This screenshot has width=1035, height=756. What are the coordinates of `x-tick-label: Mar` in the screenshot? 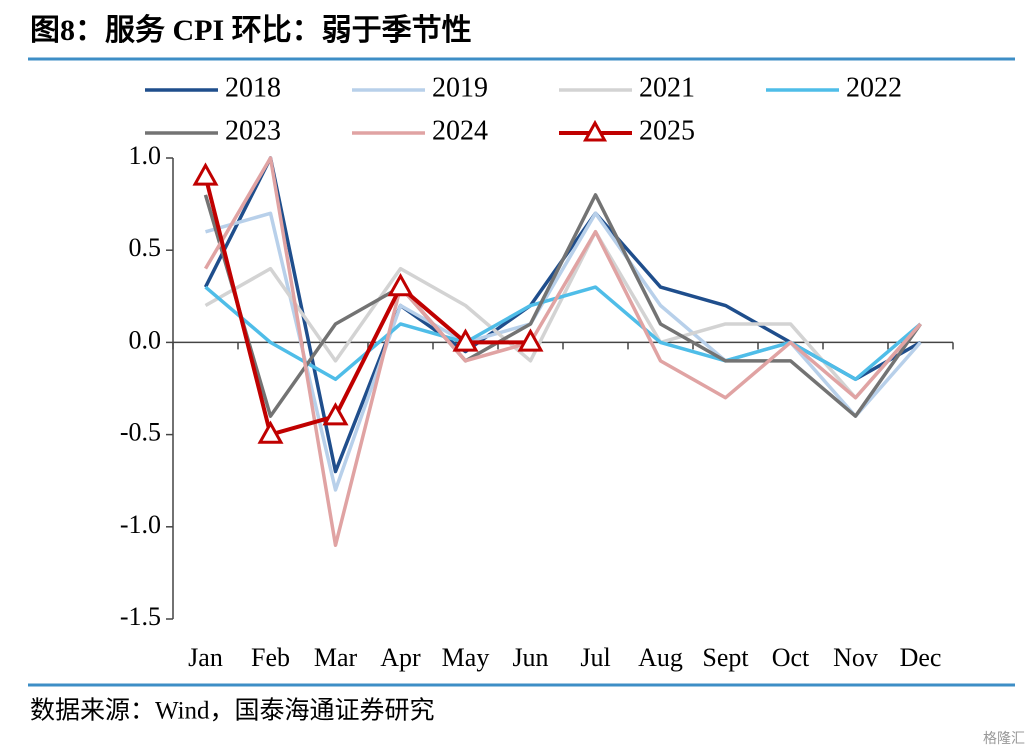 It's located at (336, 657).